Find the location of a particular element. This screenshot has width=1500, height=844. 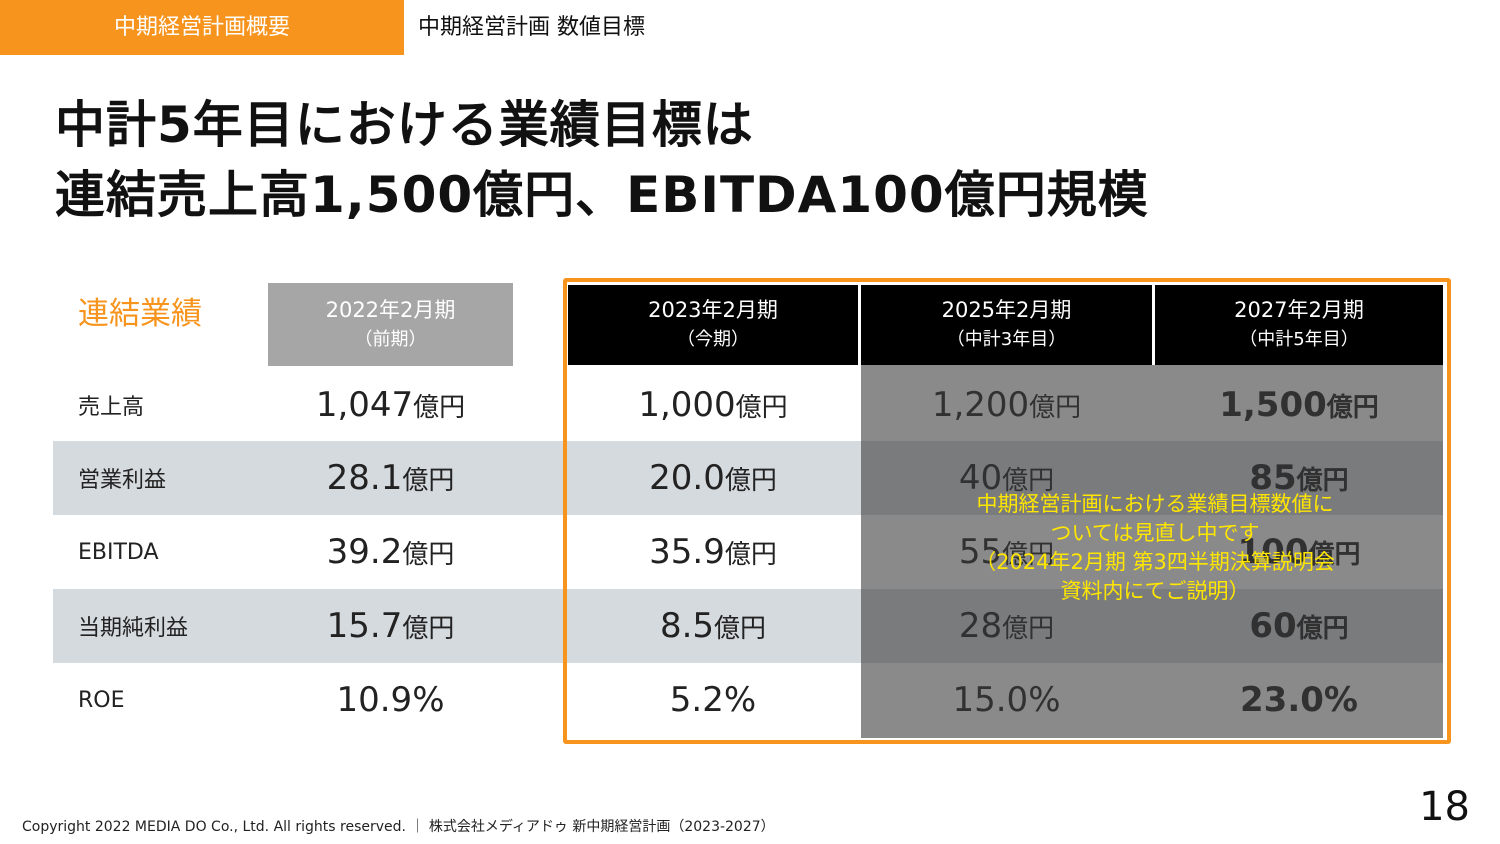

title-line: 中計5年目における業績目標は is located at coordinates (404, 125).